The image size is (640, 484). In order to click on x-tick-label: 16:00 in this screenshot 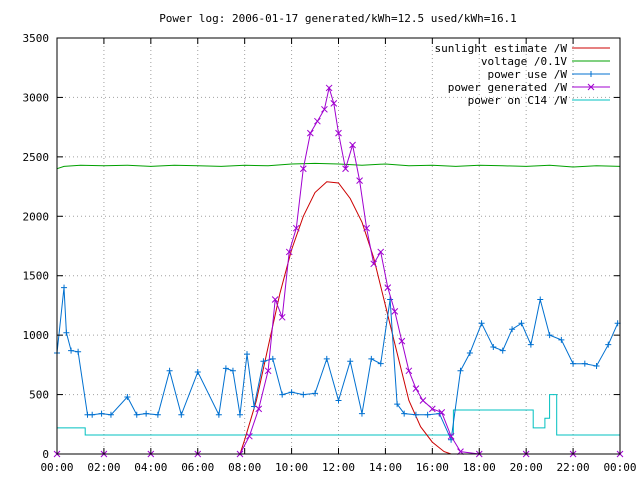, I will do `click(432, 467)`.